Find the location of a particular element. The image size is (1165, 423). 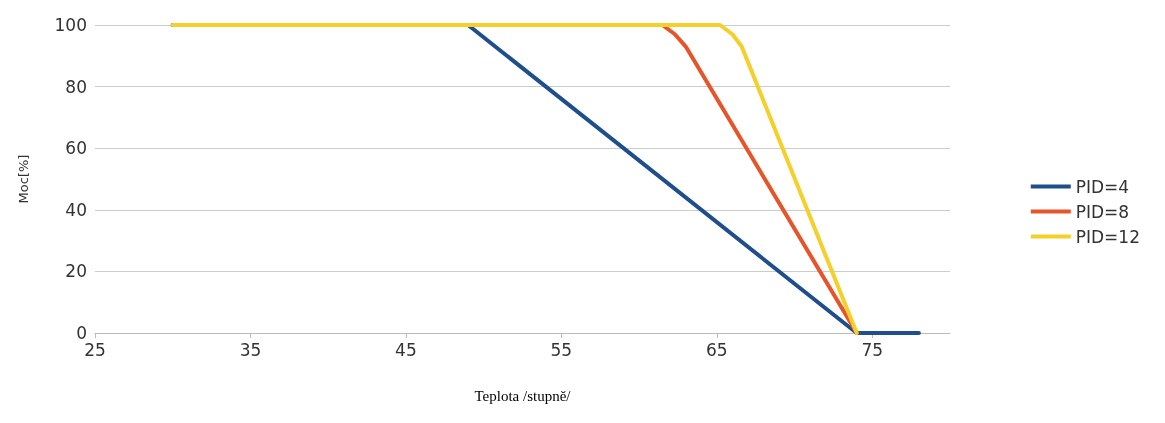

x-tick-label: 75 is located at coordinates (872, 349).